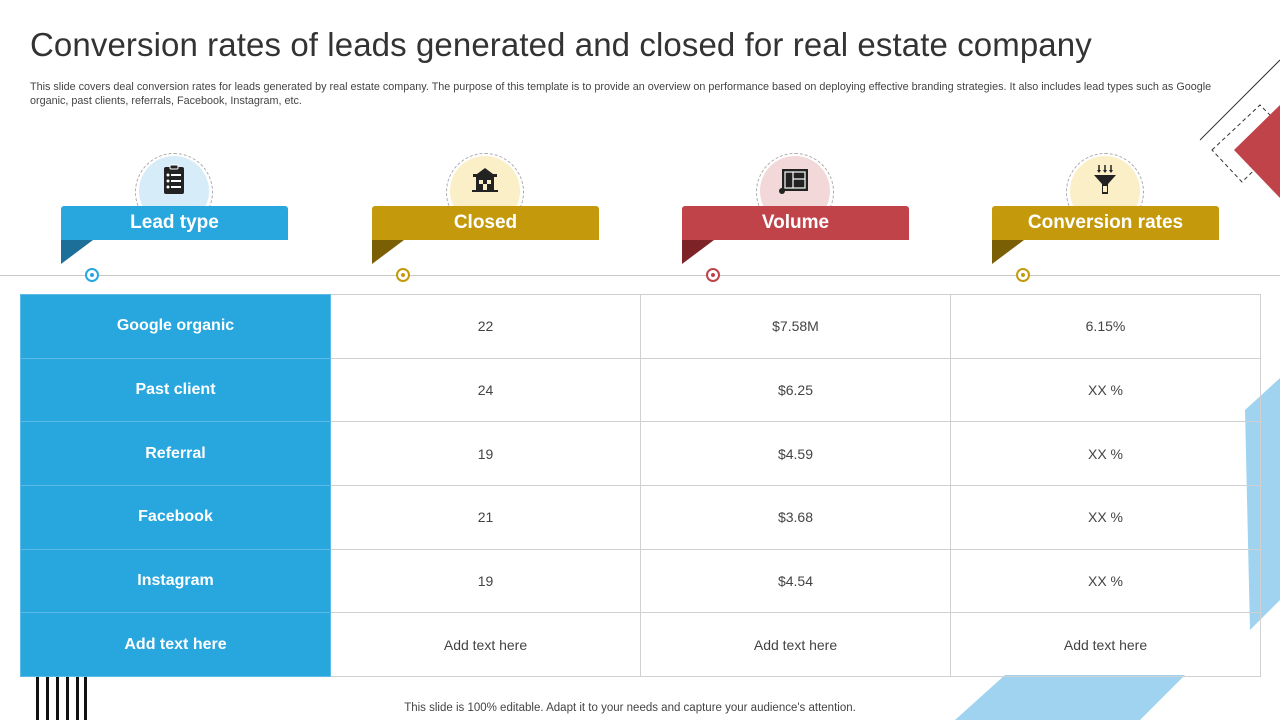 This screenshot has width=1280, height=720. What do you see at coordinates (485, 180) in the screenshot?
I see `house-icon` at bounding box center [485, 180].